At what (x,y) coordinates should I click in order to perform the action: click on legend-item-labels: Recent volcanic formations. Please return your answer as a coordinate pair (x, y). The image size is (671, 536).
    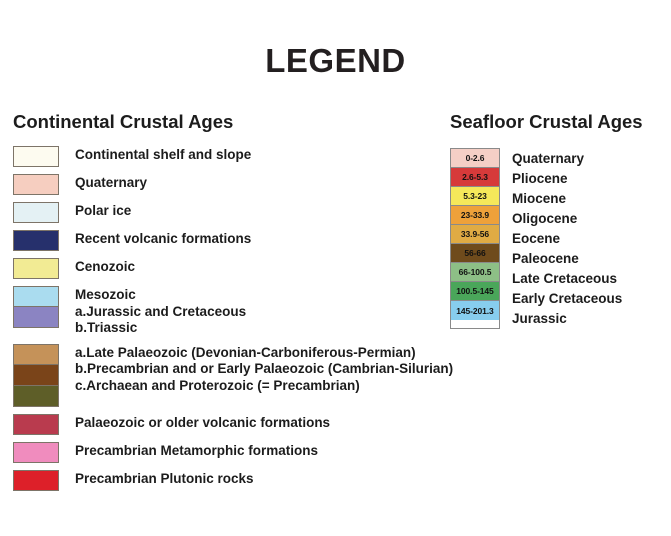
    Looking at the image, I should click on (163, 239).